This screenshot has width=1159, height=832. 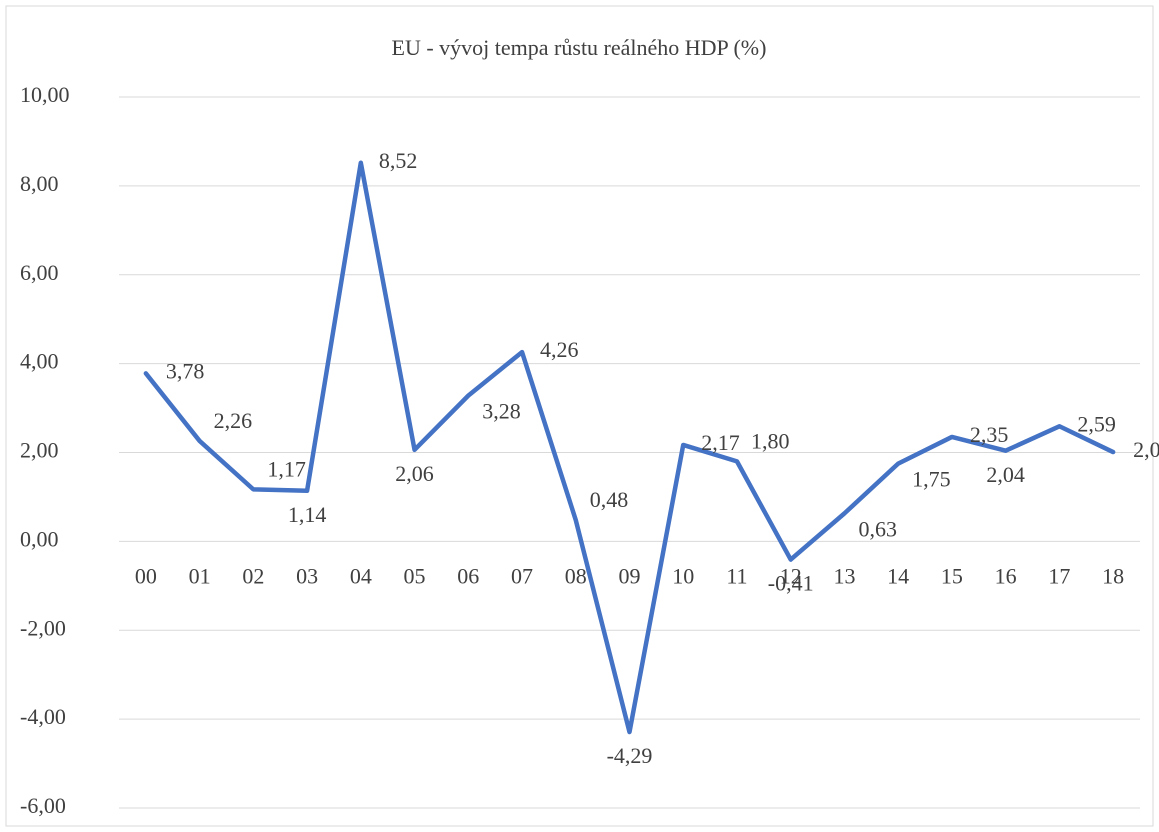 What do you see at coordinates (146, 575) in the screenshot?
I see `x-tick-label: 00` at bounding box center [146, 575].